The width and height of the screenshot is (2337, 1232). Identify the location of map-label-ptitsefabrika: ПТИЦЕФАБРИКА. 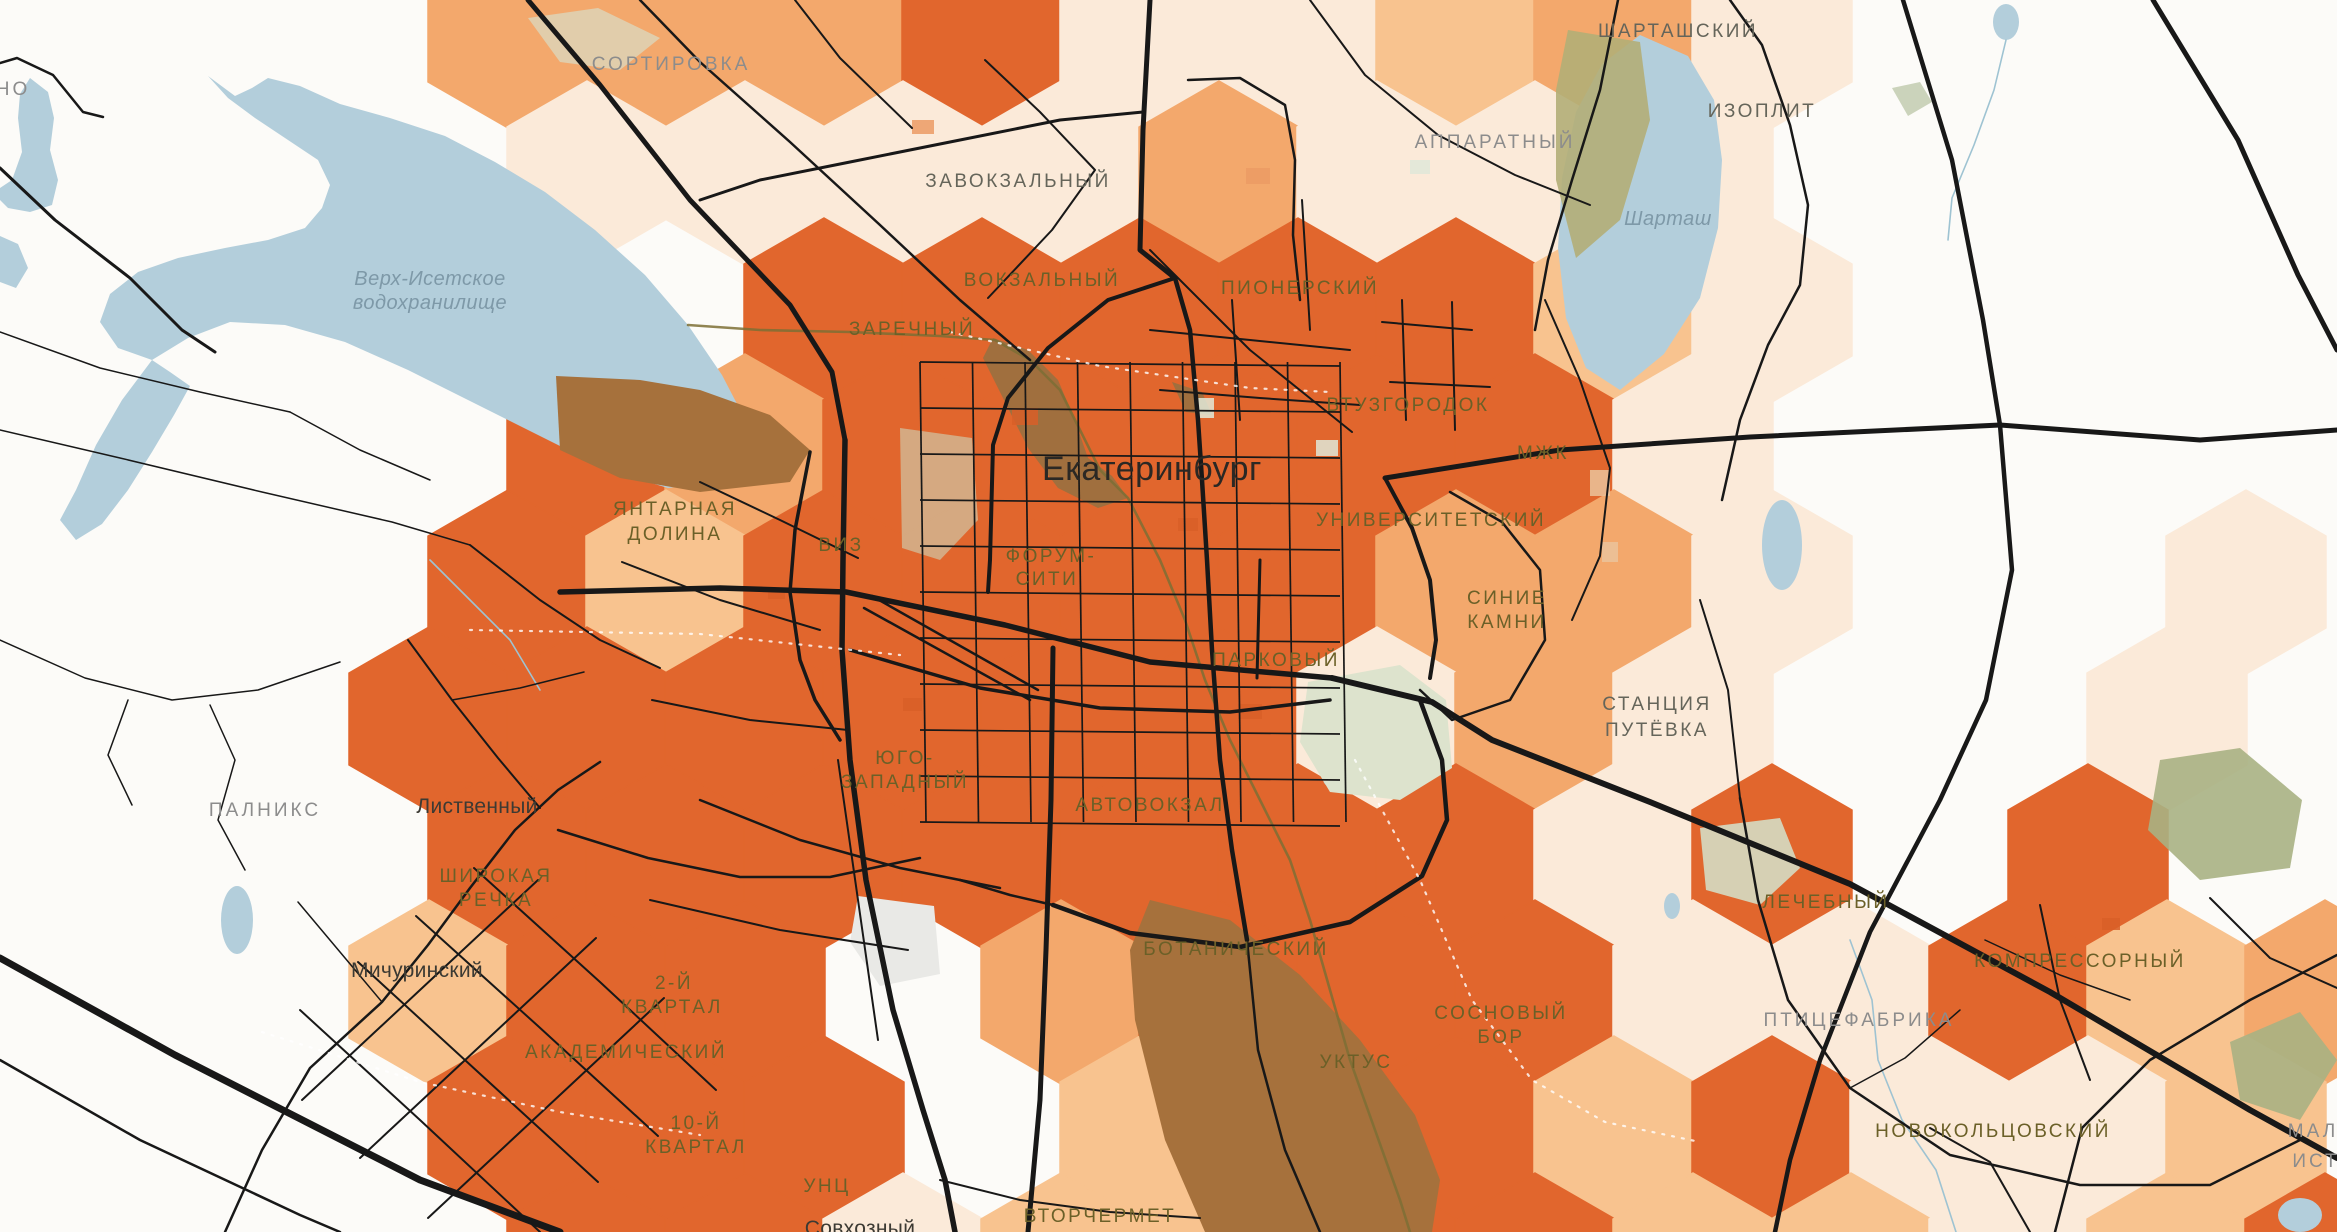
(1859, 1020).